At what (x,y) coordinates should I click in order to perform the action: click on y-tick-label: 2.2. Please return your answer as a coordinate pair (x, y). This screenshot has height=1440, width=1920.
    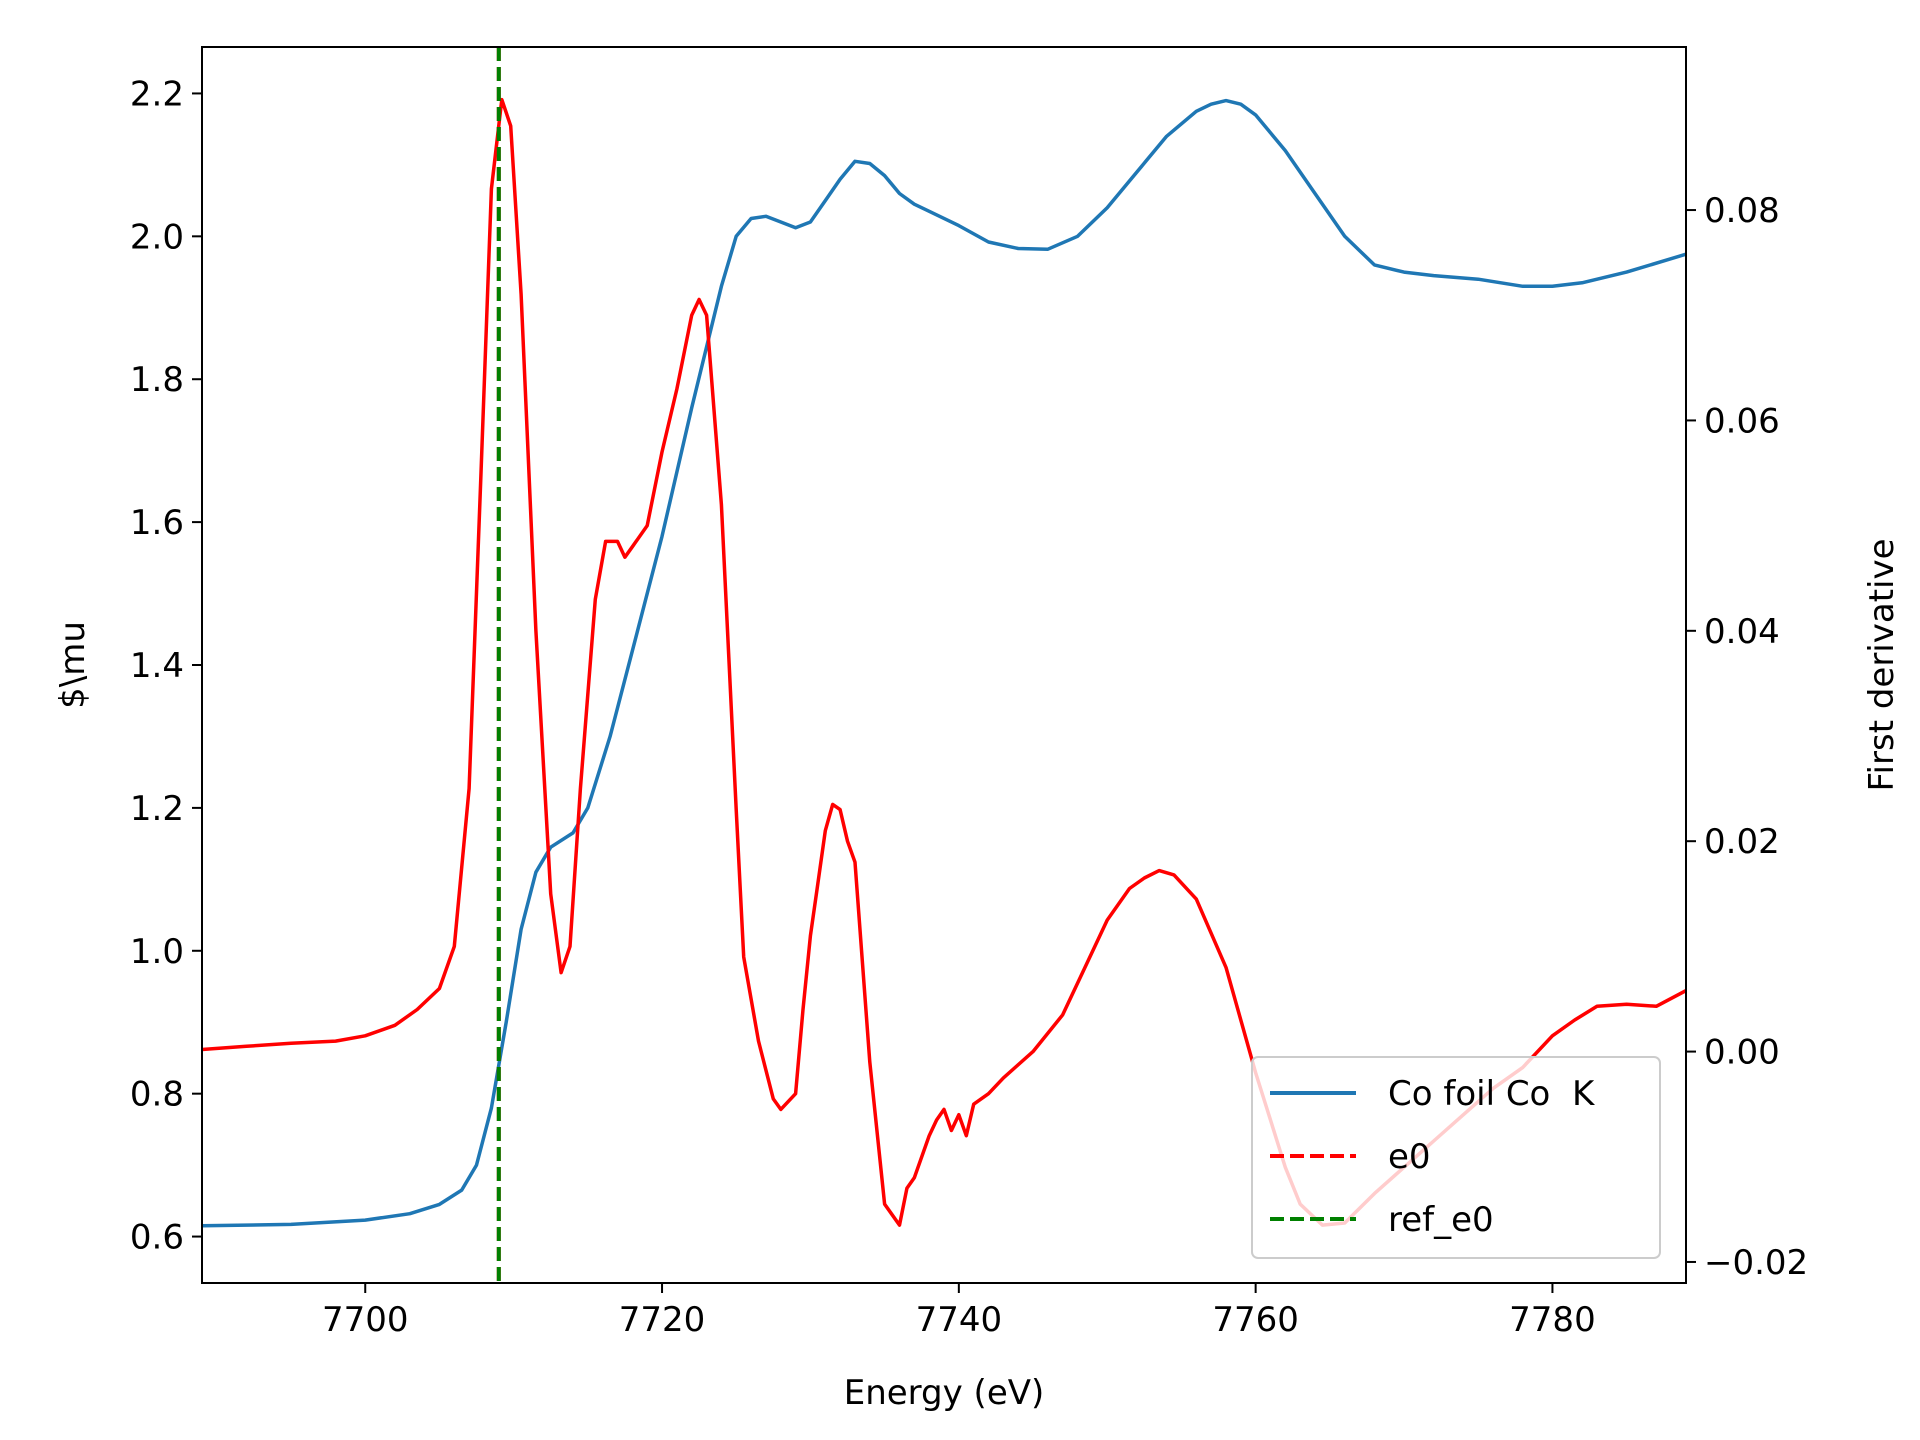
    Looking at the image, I should click on (157, 94).